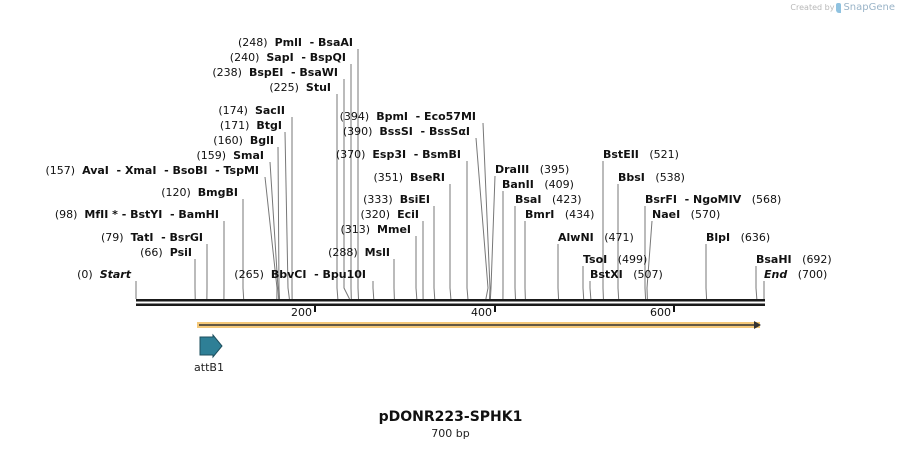  What do you see at coordinates (559, 214) in the screenshot?
I see `restriction-site-label: BmrI (434)` at bounding box center [559, 214].